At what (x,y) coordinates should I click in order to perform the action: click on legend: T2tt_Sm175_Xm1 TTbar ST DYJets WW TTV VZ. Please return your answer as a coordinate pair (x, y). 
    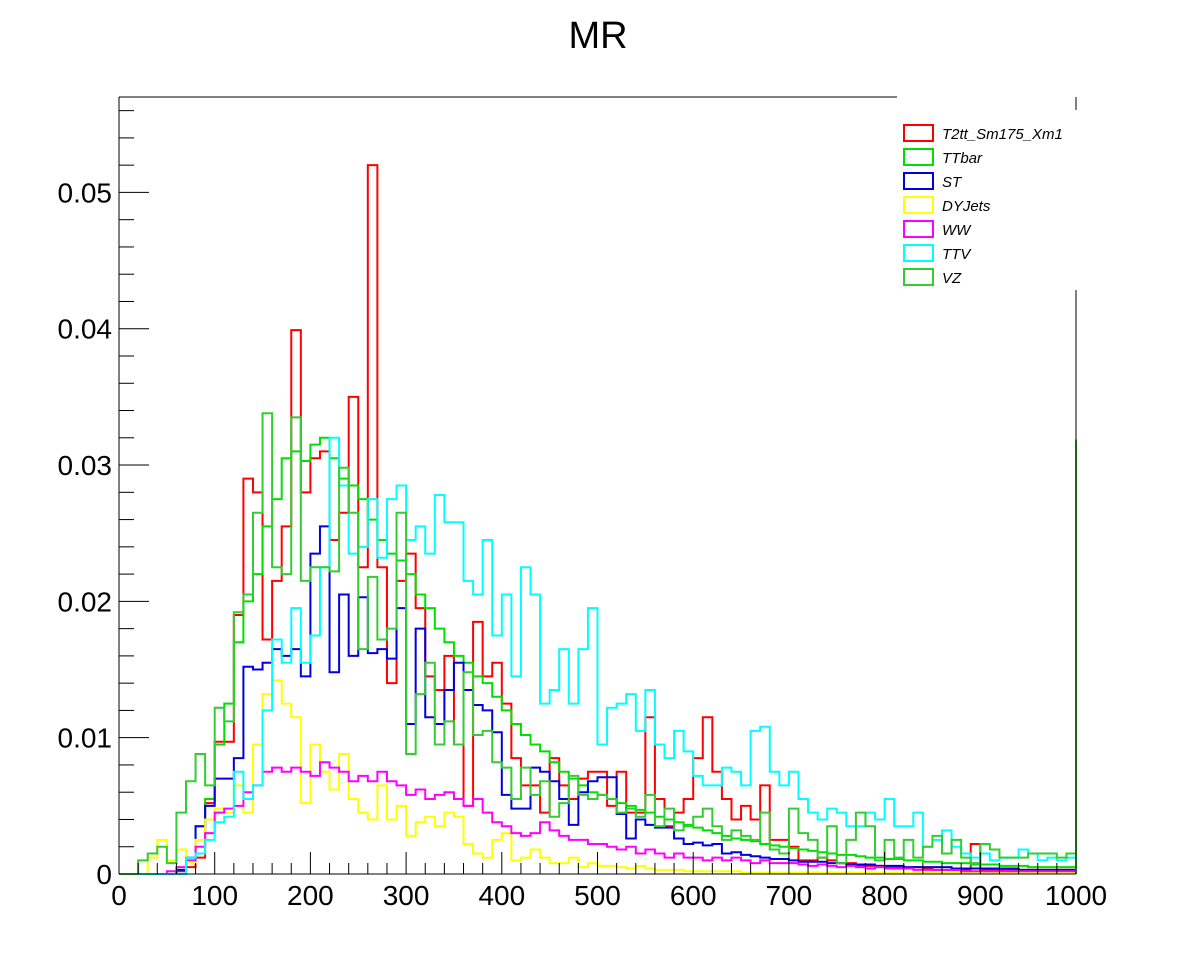
    Looking at the image, I should click on (990, 200).